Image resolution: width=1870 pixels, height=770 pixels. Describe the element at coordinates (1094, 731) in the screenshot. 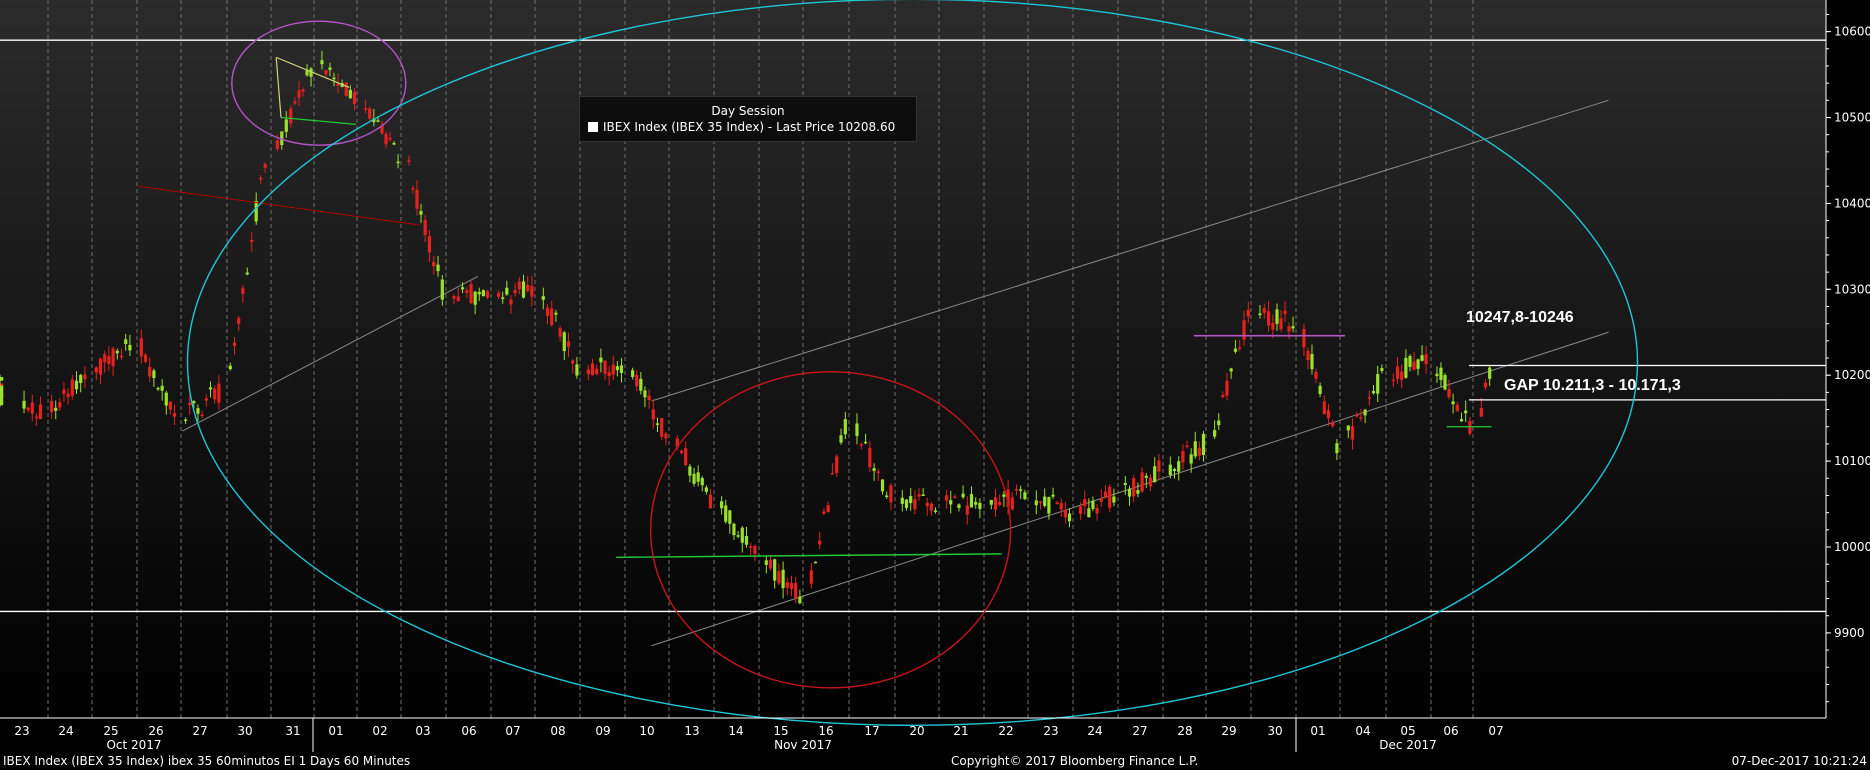

I see `x-tick-label: 24` at that location.